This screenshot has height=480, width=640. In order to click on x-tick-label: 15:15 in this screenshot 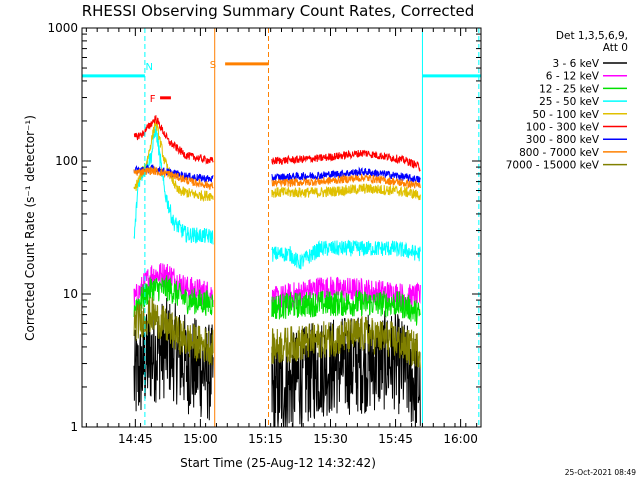, I will do `click(265, 439)`.